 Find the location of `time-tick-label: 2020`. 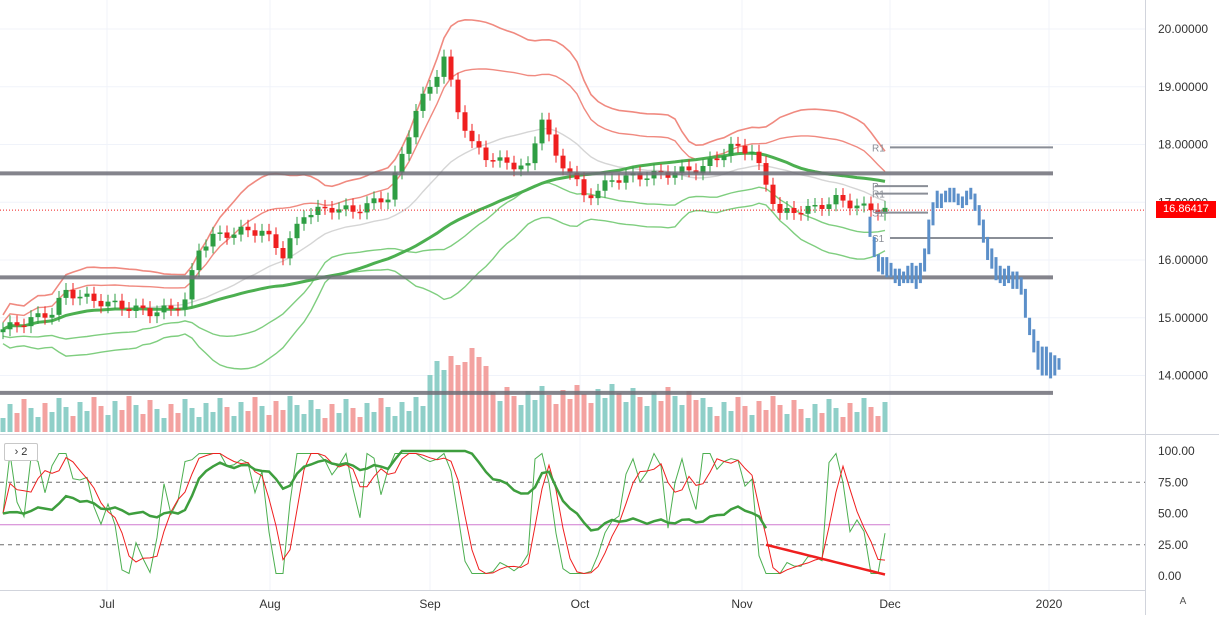

time-tick-label: 2020 is located at coordinates (1049, 604).